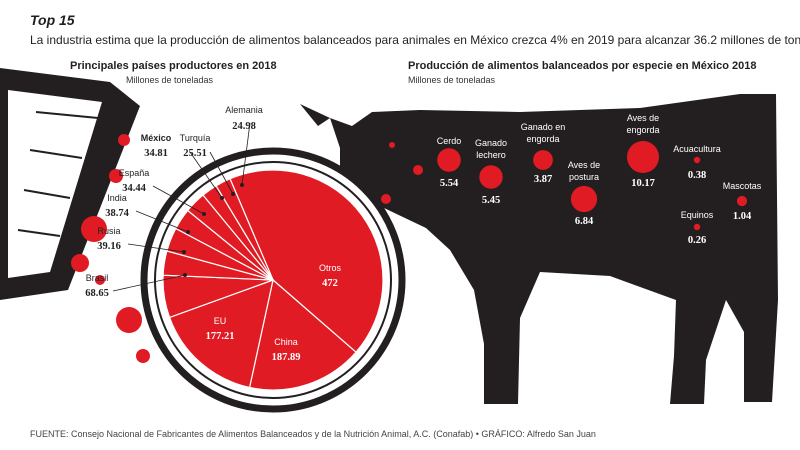  I want to click on pie-chart-subtitle: Millones de toneladas, so click(170, 80).